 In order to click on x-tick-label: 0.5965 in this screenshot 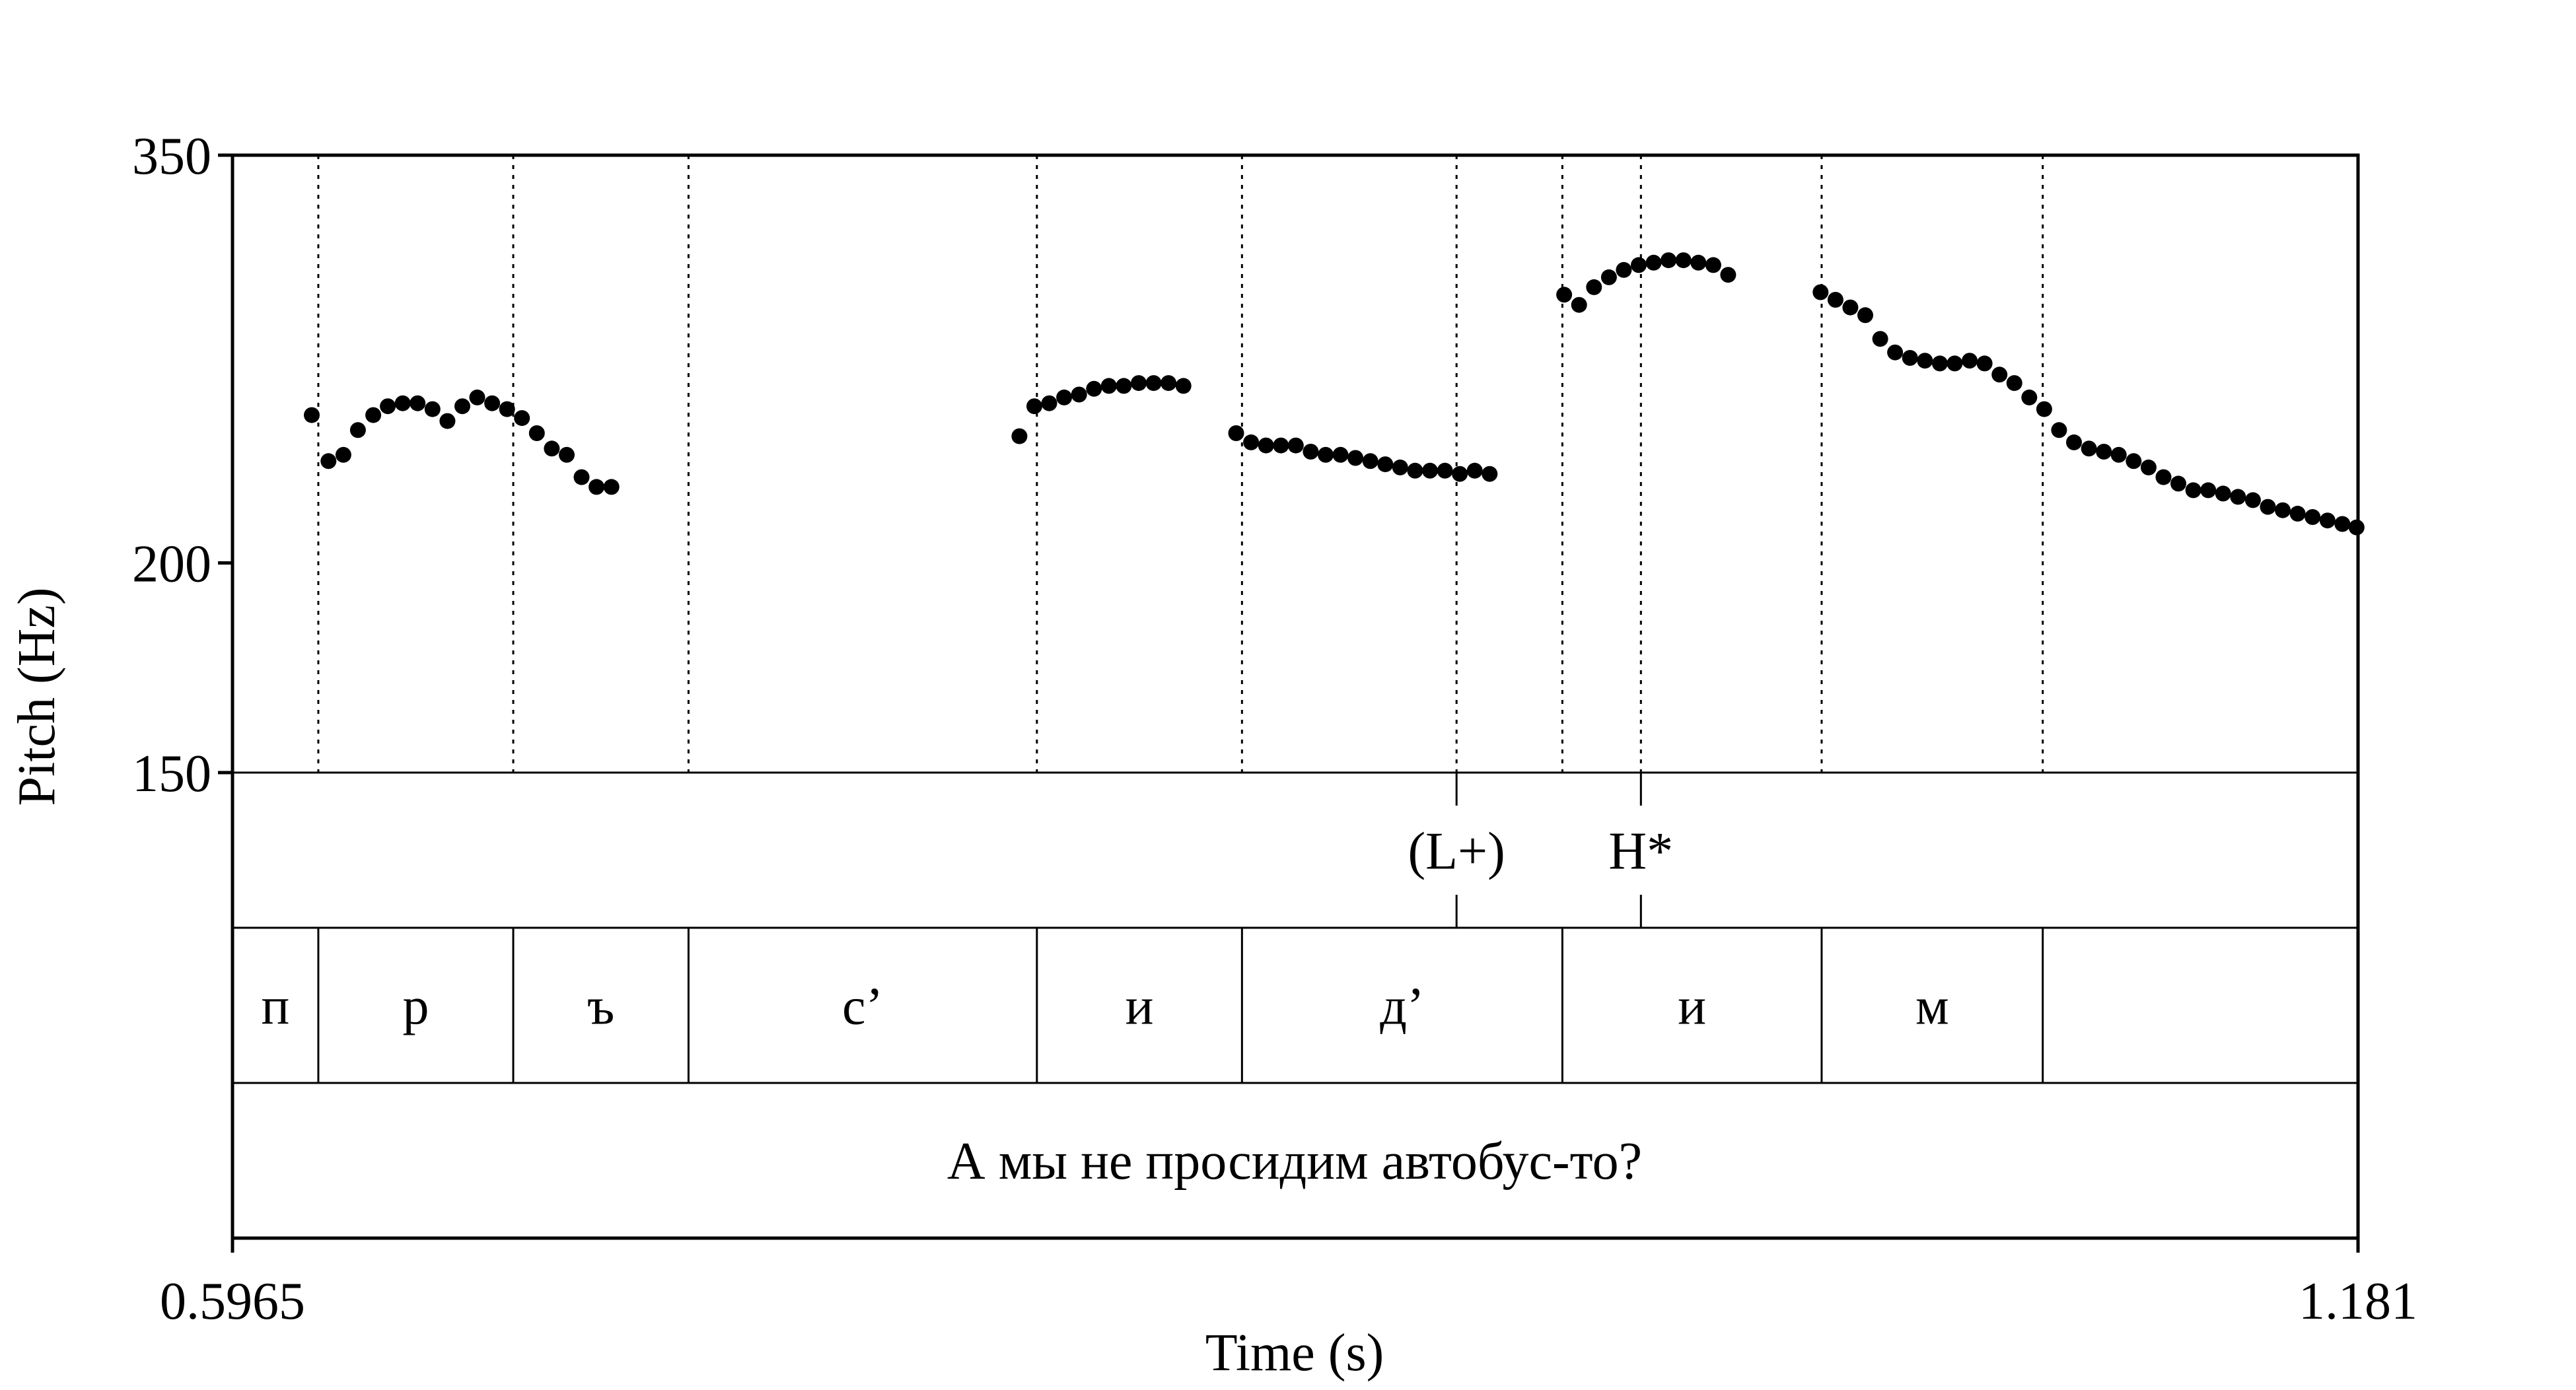, I will do `click(232, 1301)`.